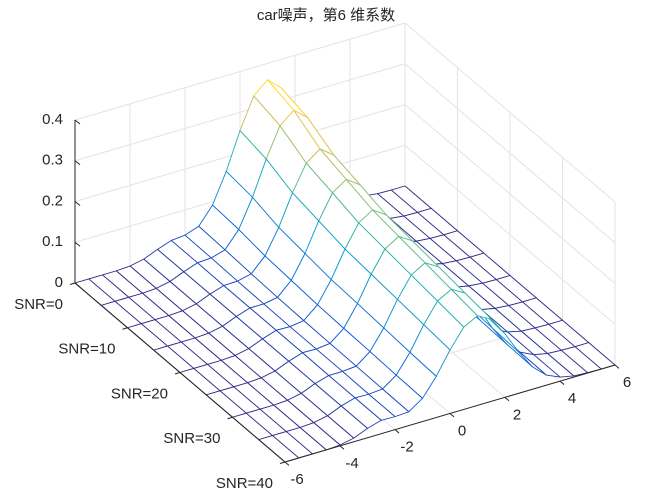  I want to click on z-tick-label: 0.2, so click(52, 200).